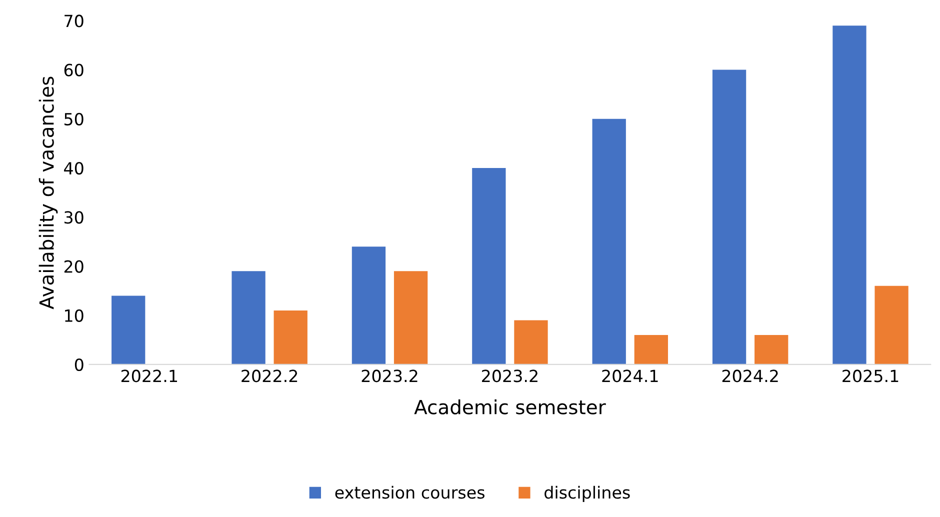 This screenshot has width=940, height=517. Describe the element at coordinates (409, 492) in the screenshot. I see `legend-label: extension courses` at that location.